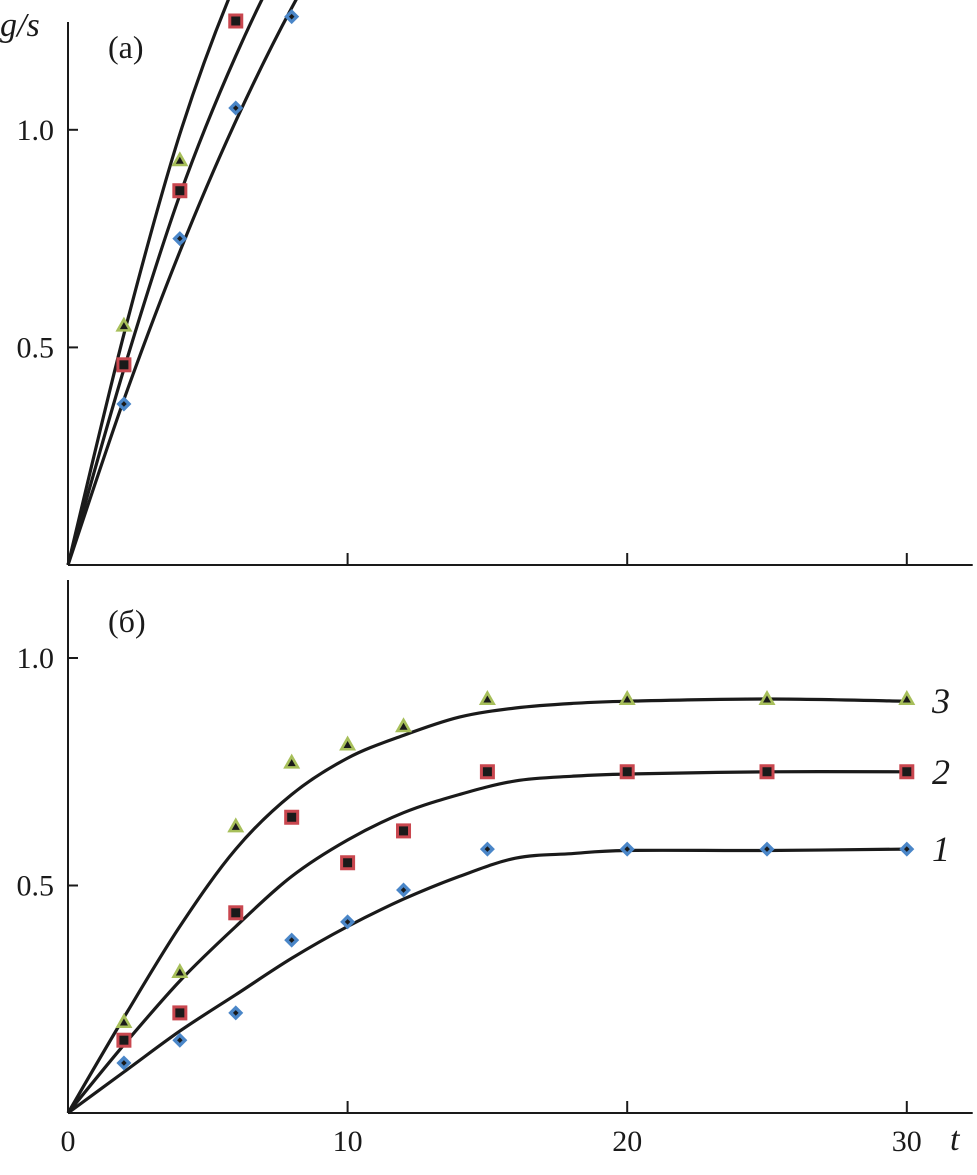 Image resolution: width=977 pixels, height=1175 pixels. I want to click on panel-a-label: (a), so click(126, 47).